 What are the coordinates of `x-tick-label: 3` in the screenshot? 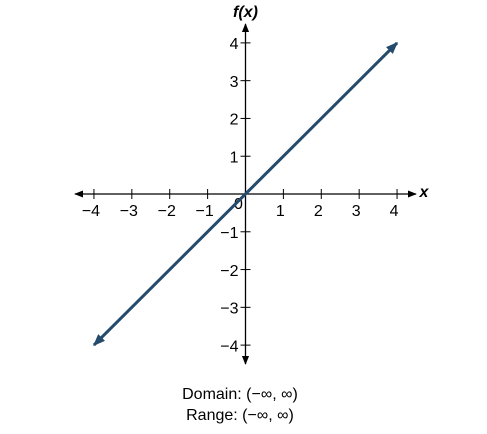 It's located at (356, 211).